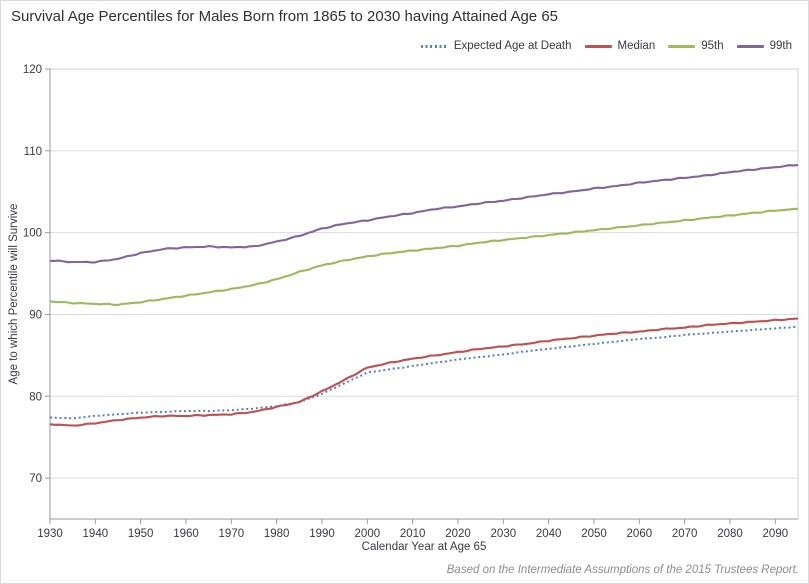 The image size is (809, 584). What do you see at coordinates (594, 534) in the screenshot?
I see `x-tick-label: 2050` at bounding box center [594, 534].